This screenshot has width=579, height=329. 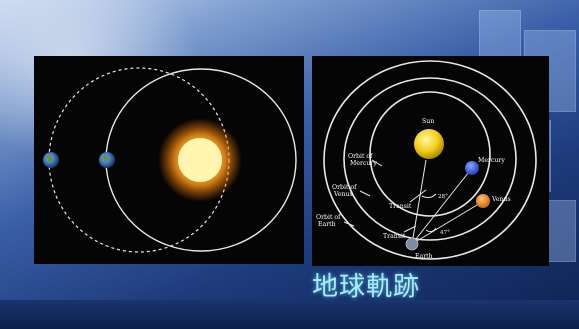 What do you see at coordinates (429, 144) in the screenshot?
I see `sun-body` at bounding box center [429, 144].